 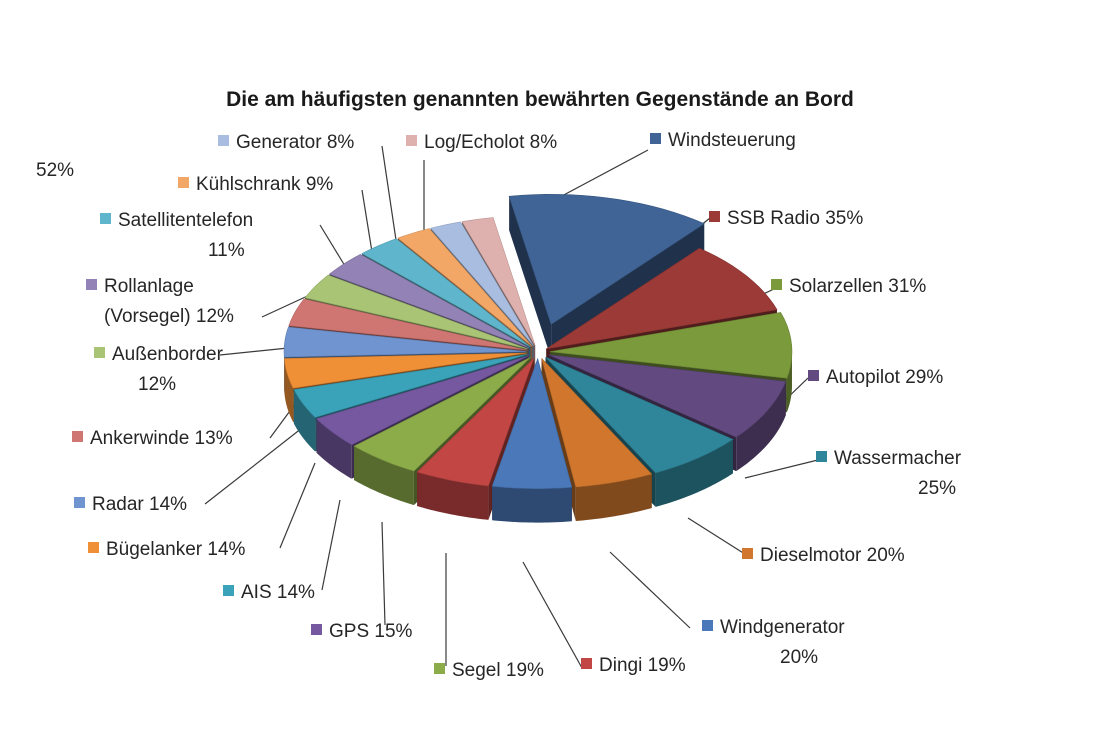 What do you see at coordinates (228, 590) in the screenshot?
I see `legend-swatch-ais` at bounding box center [228, 590].